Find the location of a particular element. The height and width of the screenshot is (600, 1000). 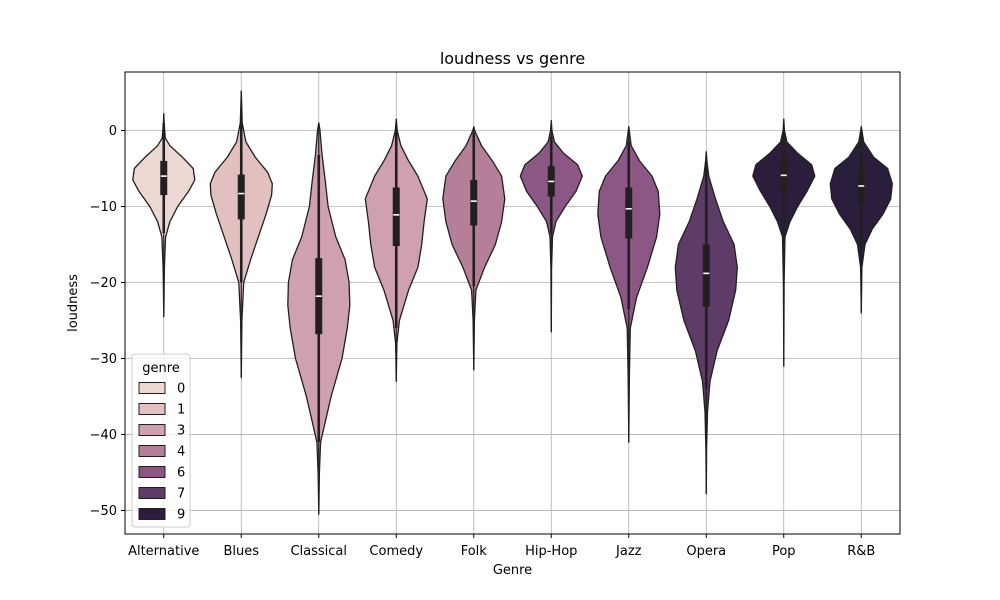

y-axis: 0 −10 −20 −30 −40 −50 is located at coordinates (107, 321).